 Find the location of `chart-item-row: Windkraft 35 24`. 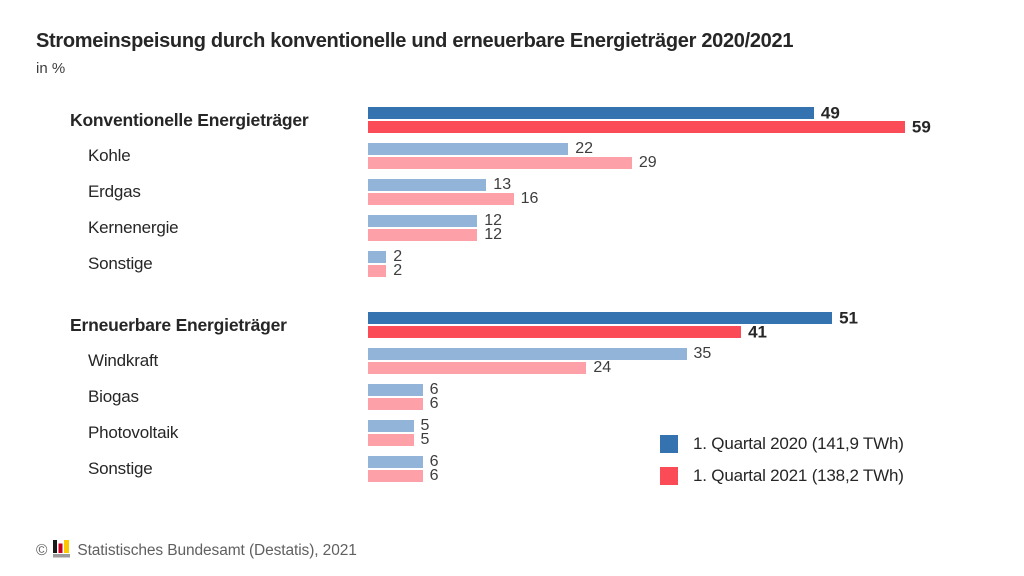

chart-item-row: Windkraft 35 24 is located at coordinates (519, 361).